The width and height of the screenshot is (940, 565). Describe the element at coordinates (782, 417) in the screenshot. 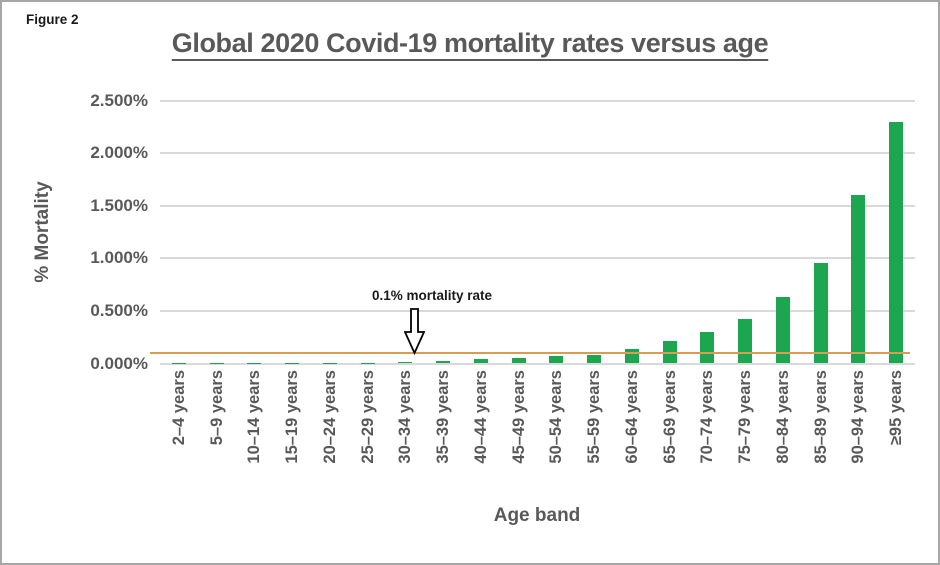

I see `x-tick-label: 80–84 years` at that location.